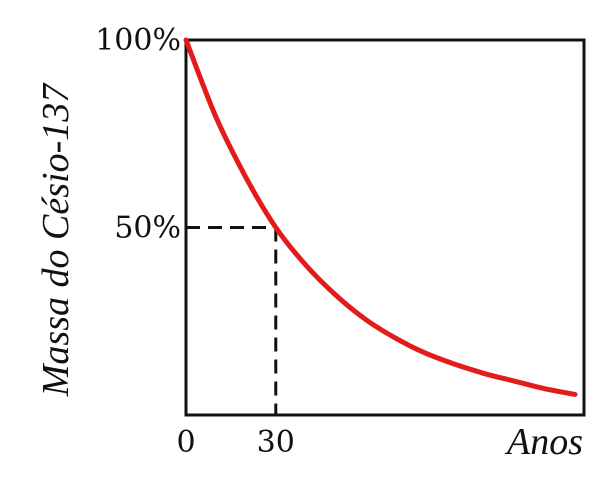 Image resolution: width=608 pixels, height=486 pixels. What do you see at coordinates (138, 40) in the screenshot?
I see `y-tick-label: 100%` at bounding box center [138, 40].